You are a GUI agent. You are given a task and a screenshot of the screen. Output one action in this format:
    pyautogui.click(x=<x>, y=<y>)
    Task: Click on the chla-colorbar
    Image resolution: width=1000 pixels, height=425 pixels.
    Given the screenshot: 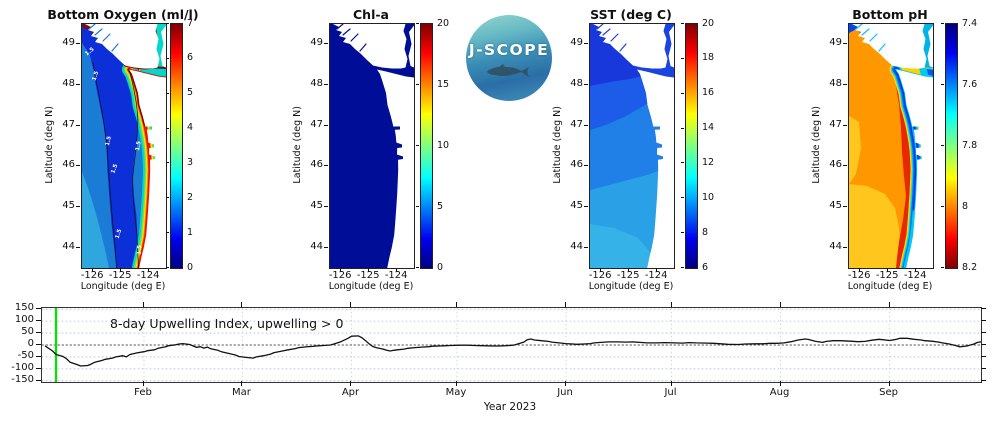 What is the action you would take?
    pyautogui.click(x=426, y=146)
    